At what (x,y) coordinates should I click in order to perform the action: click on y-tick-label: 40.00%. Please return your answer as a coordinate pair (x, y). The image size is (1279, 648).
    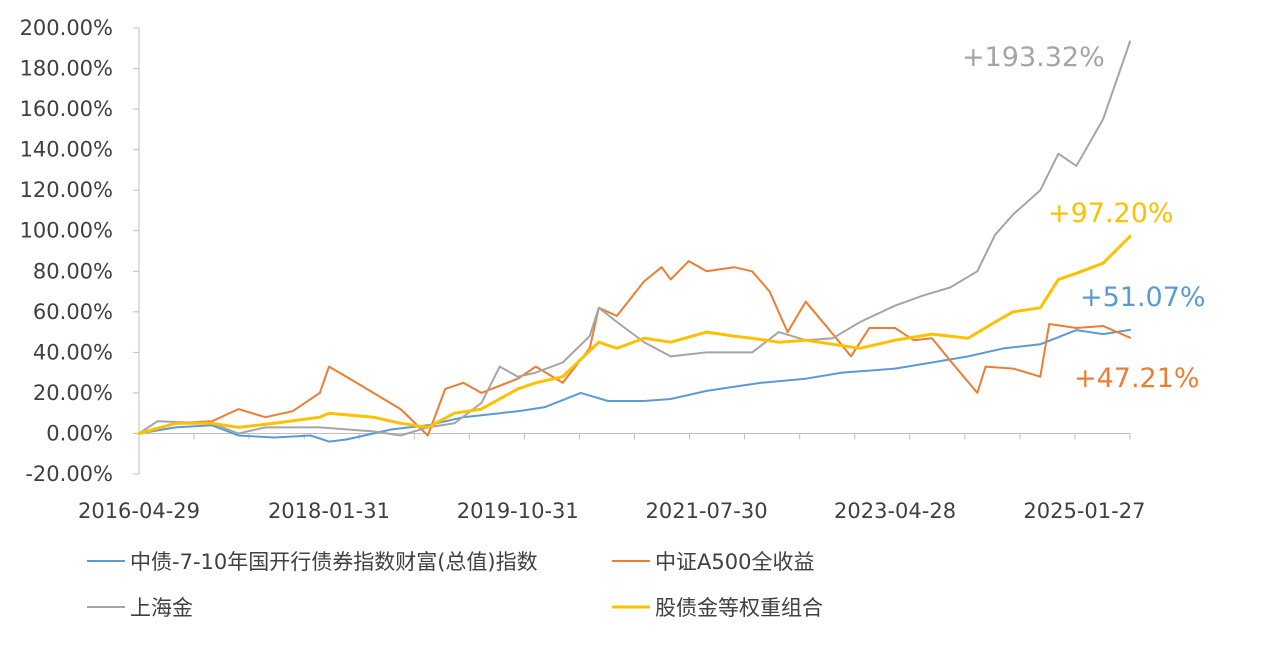
    Looking at the image, I should click on (73, 352).